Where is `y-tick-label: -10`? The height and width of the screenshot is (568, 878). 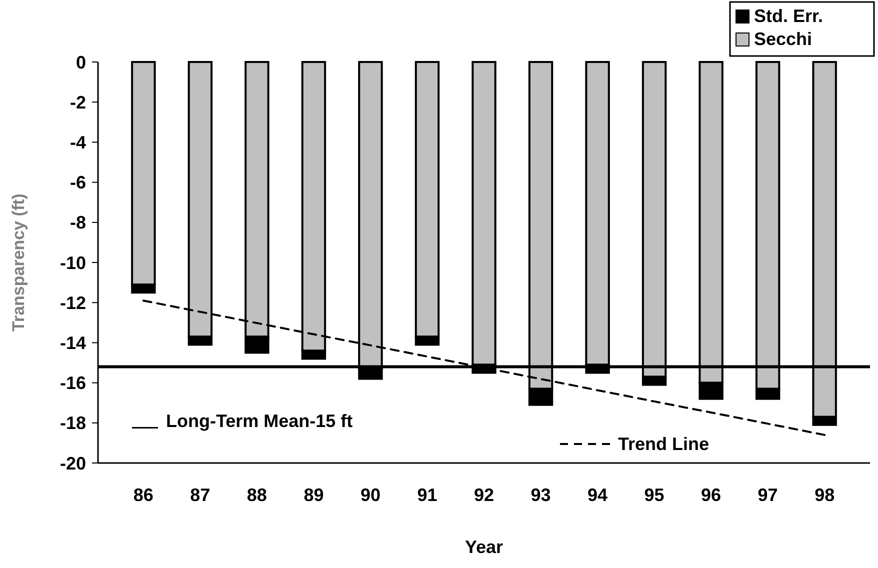 y-tick-label: -10 is located at coordinates (73, 262).